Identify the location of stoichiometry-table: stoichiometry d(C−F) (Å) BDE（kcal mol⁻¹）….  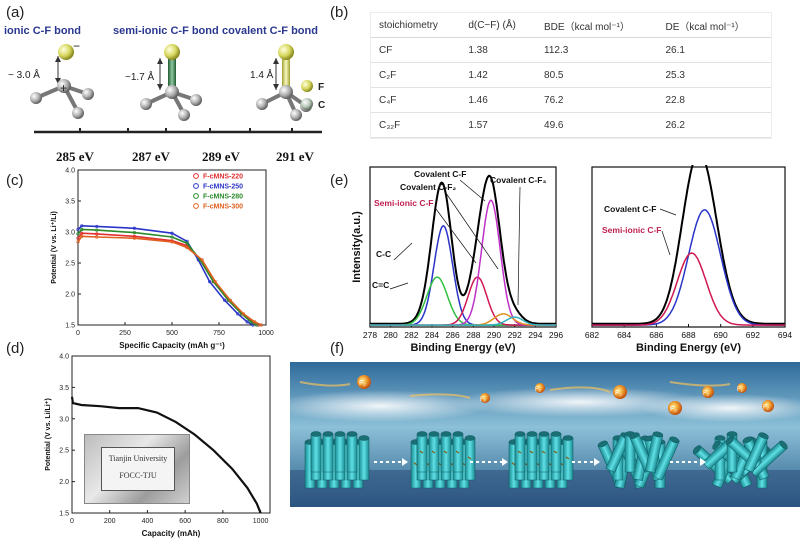
(571, 75).